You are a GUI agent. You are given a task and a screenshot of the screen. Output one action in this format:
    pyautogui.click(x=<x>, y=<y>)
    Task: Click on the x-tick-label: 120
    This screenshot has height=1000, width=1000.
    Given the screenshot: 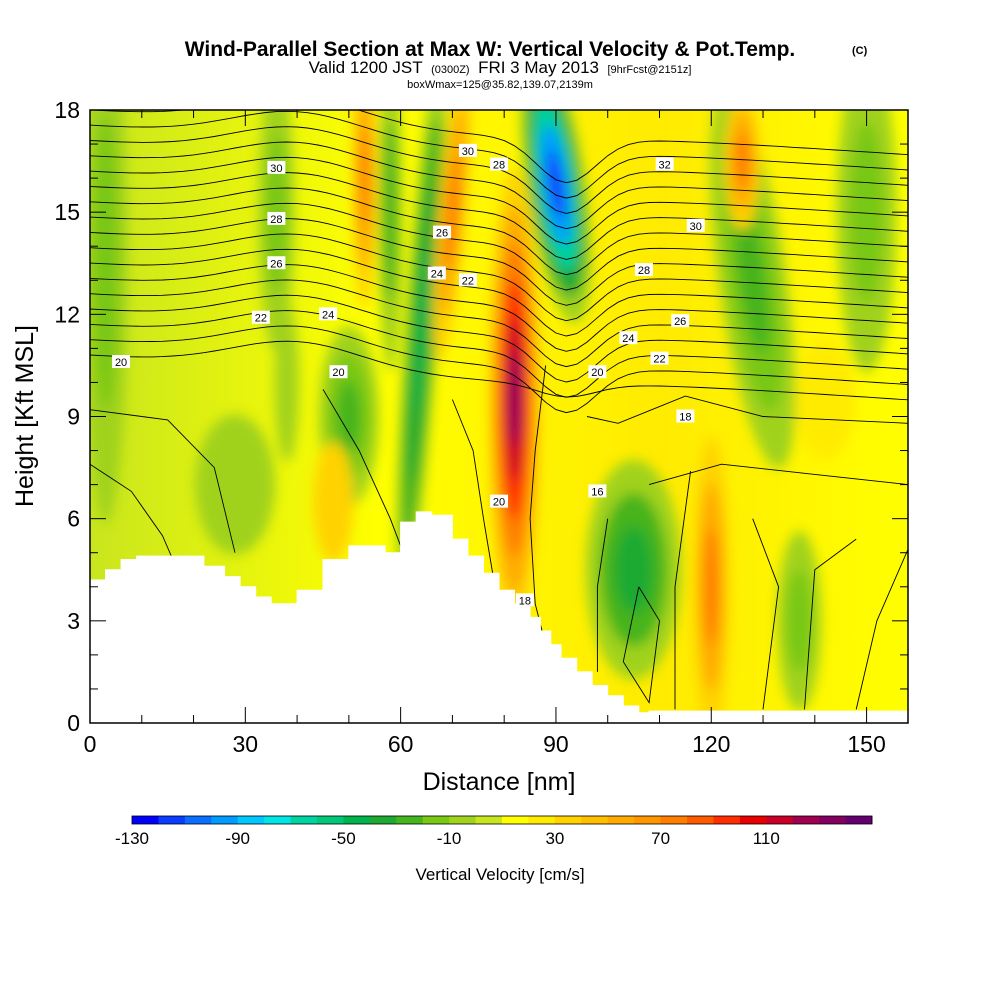 What is the action you would take?
    pyautogui.click(x=711, y=744)
    